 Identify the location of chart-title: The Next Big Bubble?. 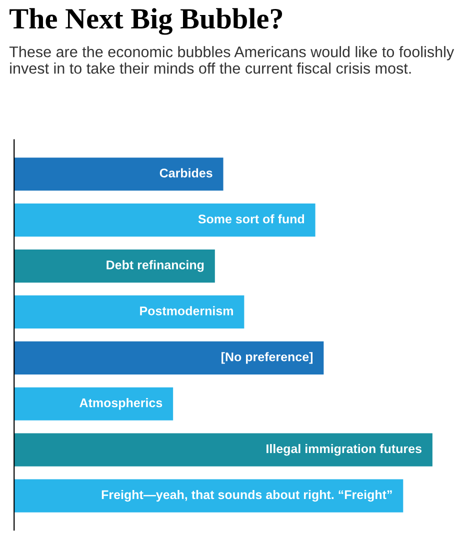
(146, 21).